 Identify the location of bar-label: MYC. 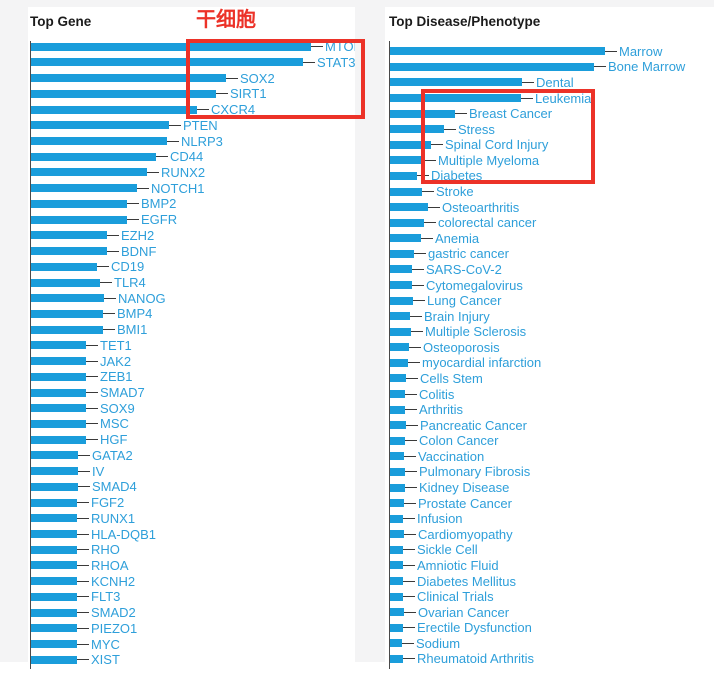
(105, 644).